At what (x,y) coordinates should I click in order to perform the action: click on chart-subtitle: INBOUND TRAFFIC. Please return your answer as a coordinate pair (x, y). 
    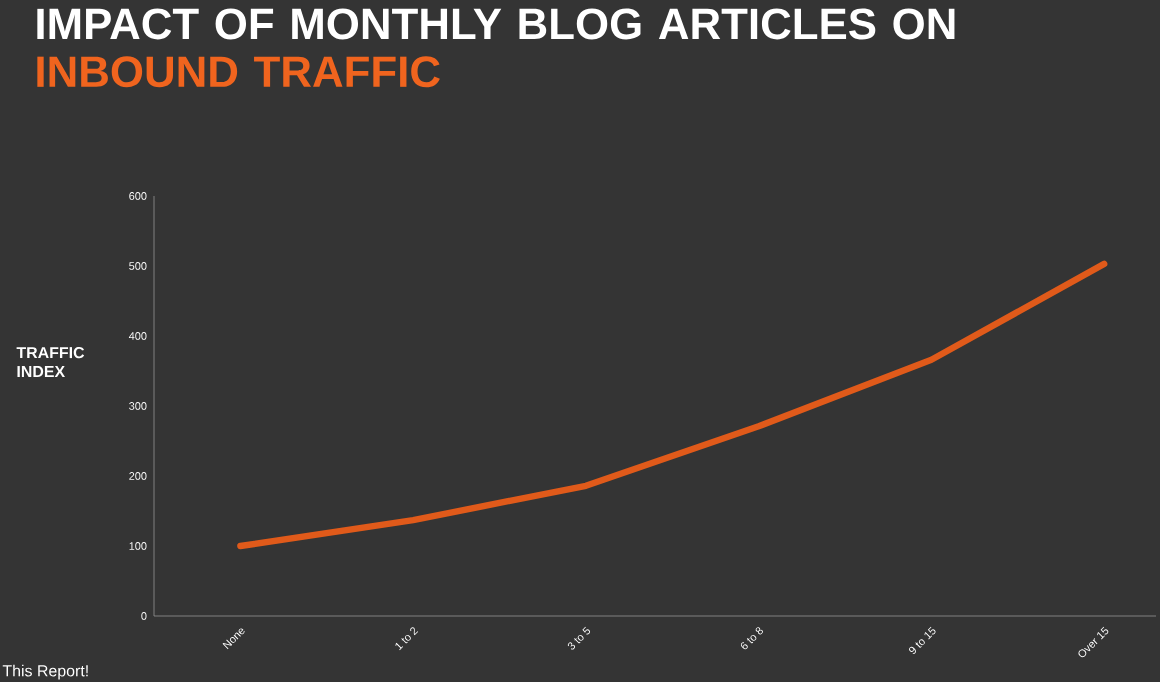
    Looking at the image, I should click on (238, 72).